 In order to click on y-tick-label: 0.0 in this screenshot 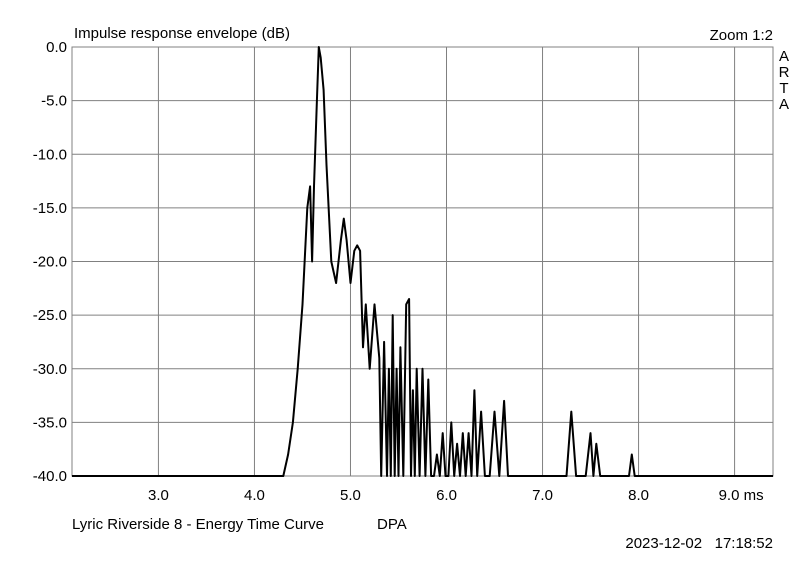, I will do `click(56, 47)`.